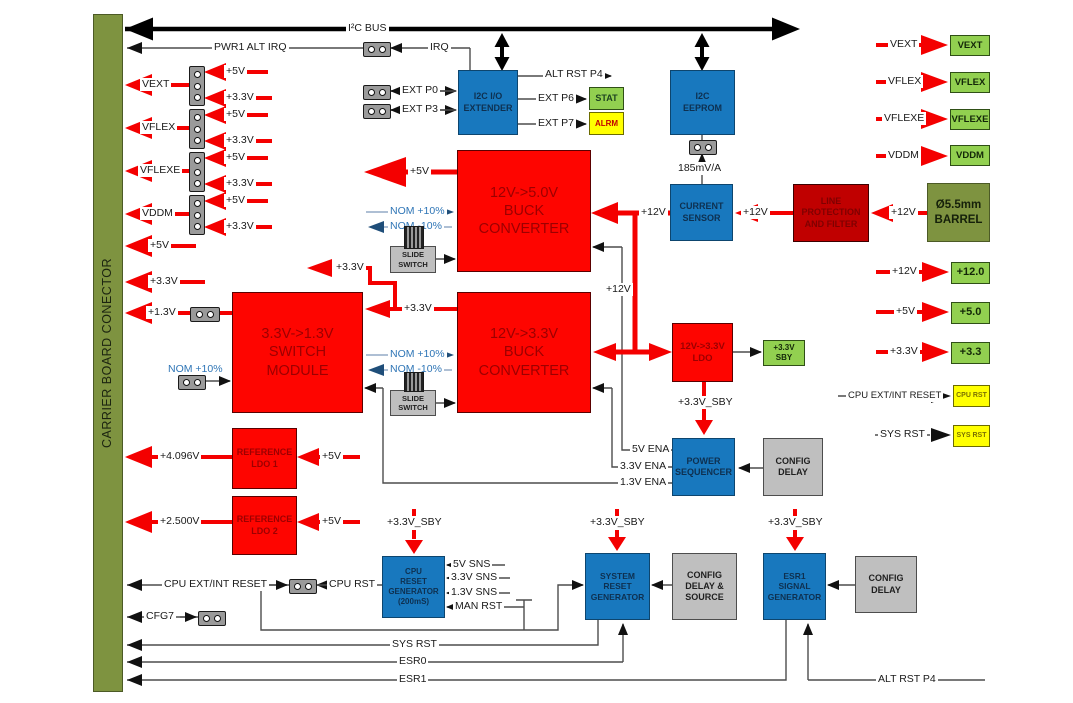  I want to click on label-12v-right: +12V, so click(904, 271).